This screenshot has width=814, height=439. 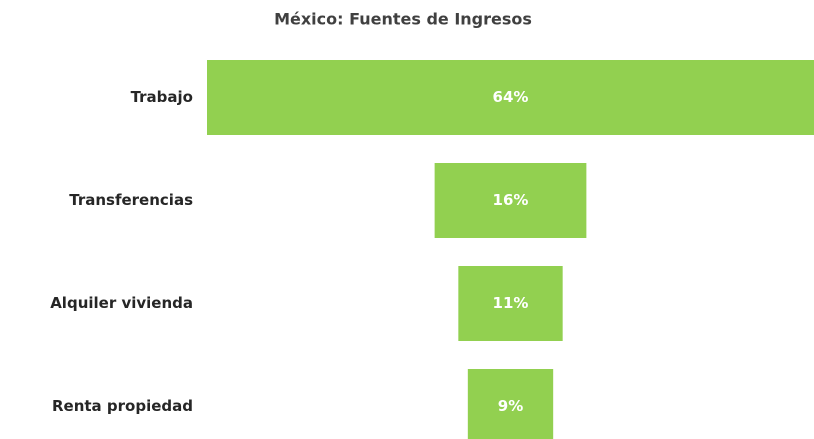 What do you see at coordinates (131, 200) in the screenshot?
I see `category-label: Transferencias` at bounding box center [131, 200].